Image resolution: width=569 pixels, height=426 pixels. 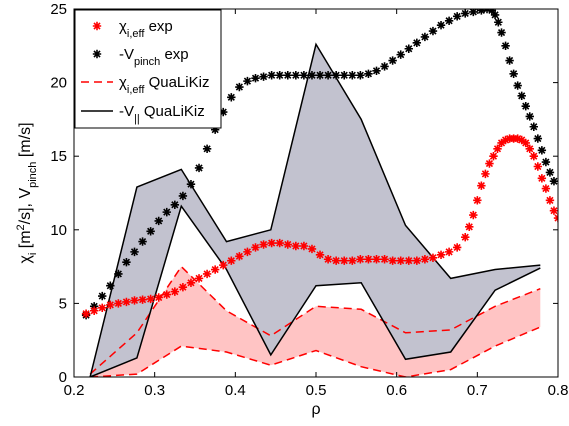 I want to click on chi-qualikiz-lower-line, so click(x=315, y=351).